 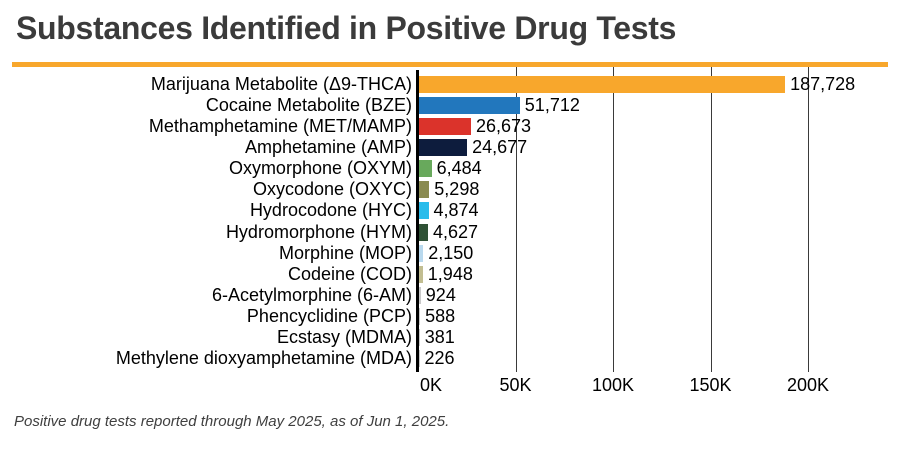 I want to click on category-label: Cocaine Metabolite (BZE), so click(x=308, y=104).